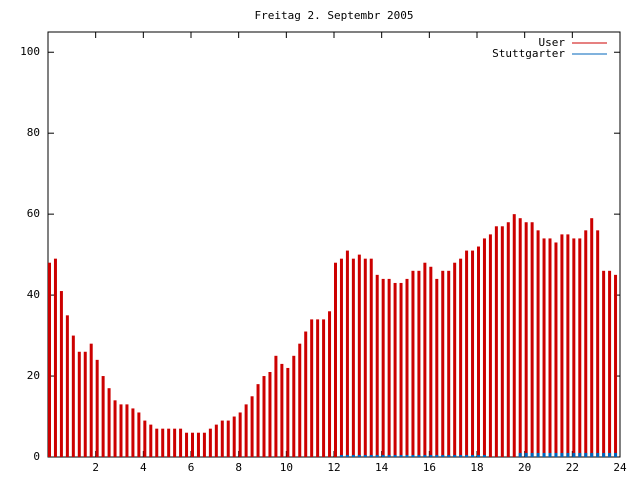 Image resolution: width=640 pixels, height=484 pixels. Describe the element at coordinates (191, 467) in the screenshot. I see `x-tick-label: 6` at that location.